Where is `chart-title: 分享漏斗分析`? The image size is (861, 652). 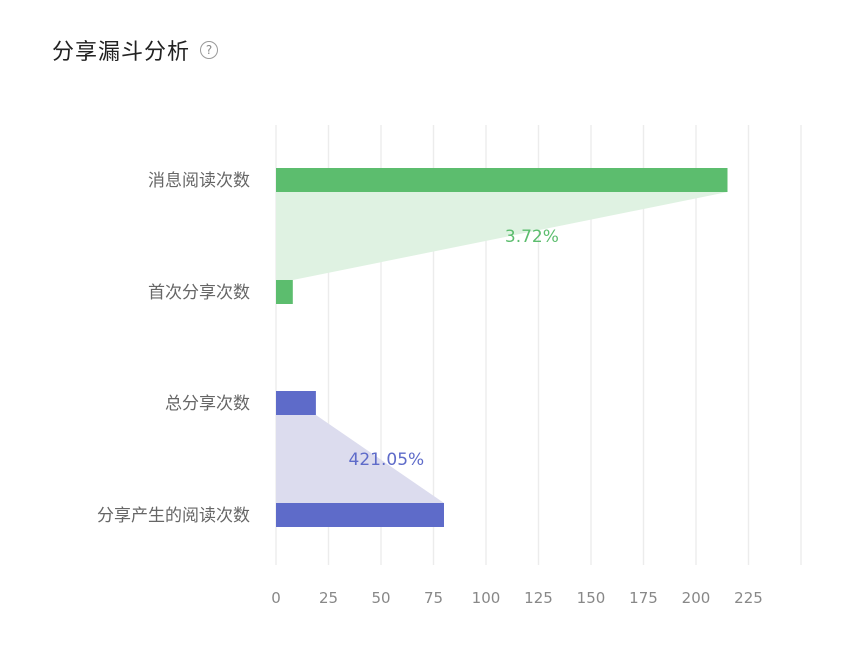 chart-title: 分享漏斗分析 is located at coordinates (121, 52).